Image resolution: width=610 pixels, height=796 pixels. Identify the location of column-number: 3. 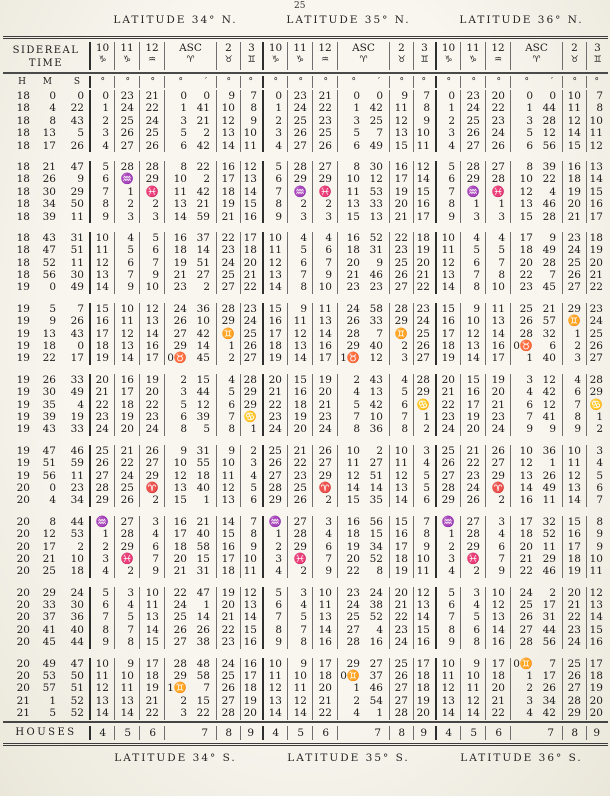
(424, 48).